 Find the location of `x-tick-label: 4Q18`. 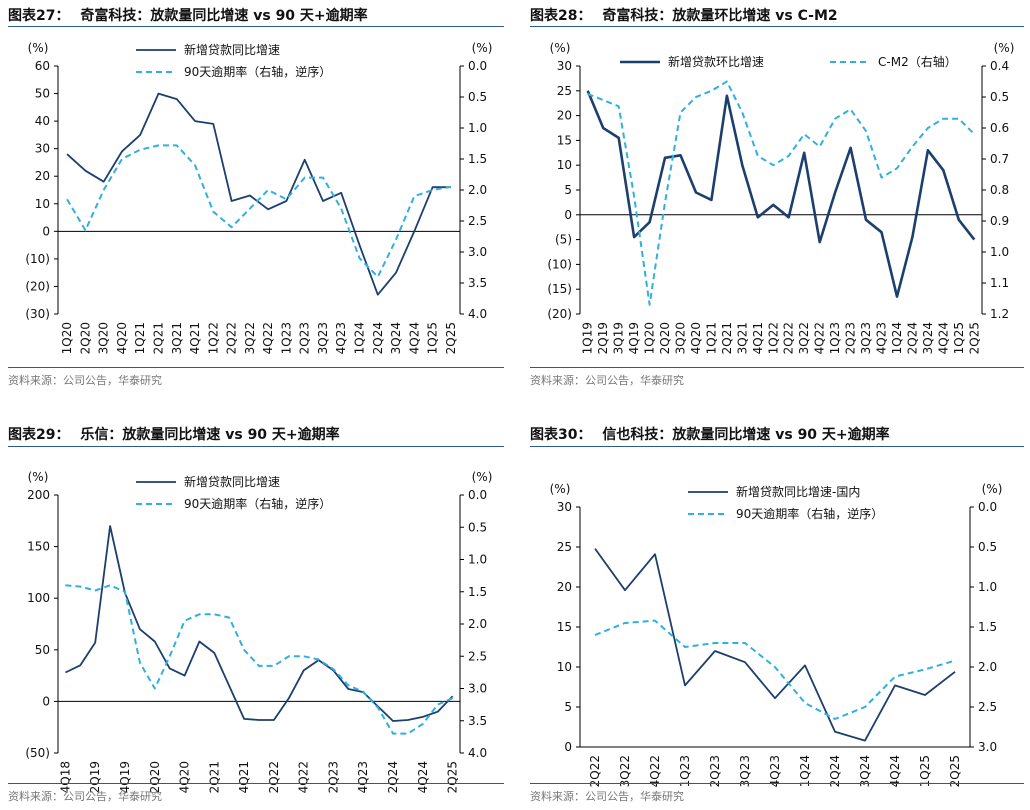

x-tick-label: 4Q18 is located at coordinates (65, 777).